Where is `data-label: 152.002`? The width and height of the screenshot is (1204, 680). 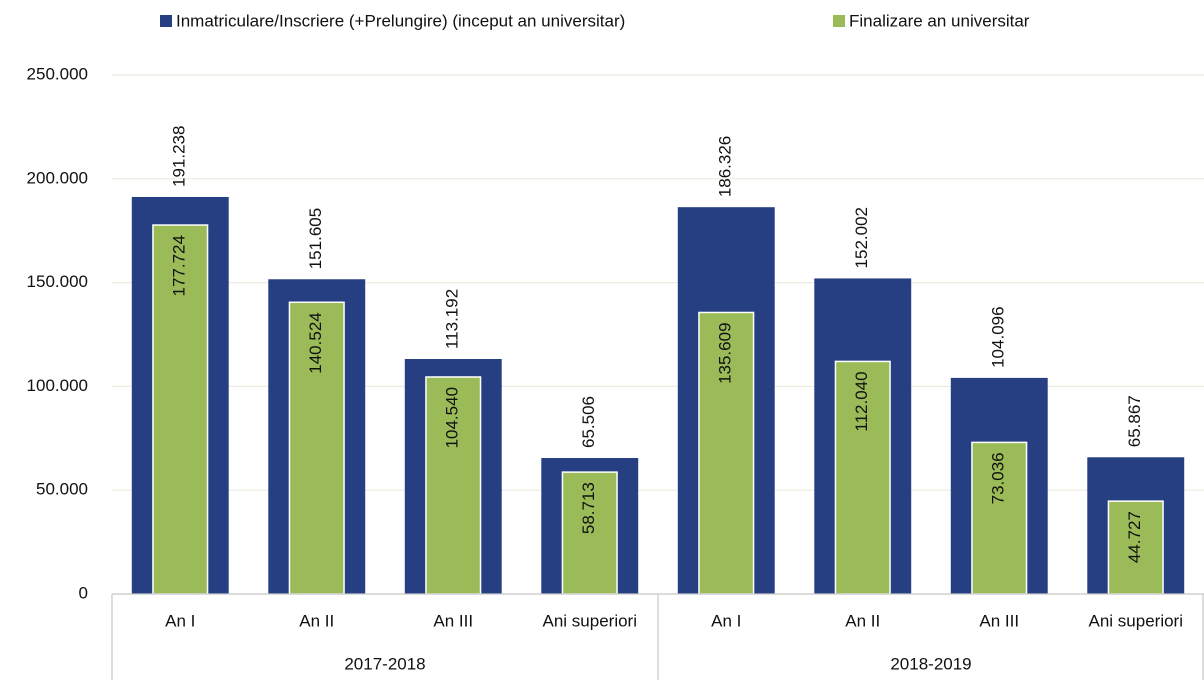 data-label: 152.002 is located at coordinates (861, 237).